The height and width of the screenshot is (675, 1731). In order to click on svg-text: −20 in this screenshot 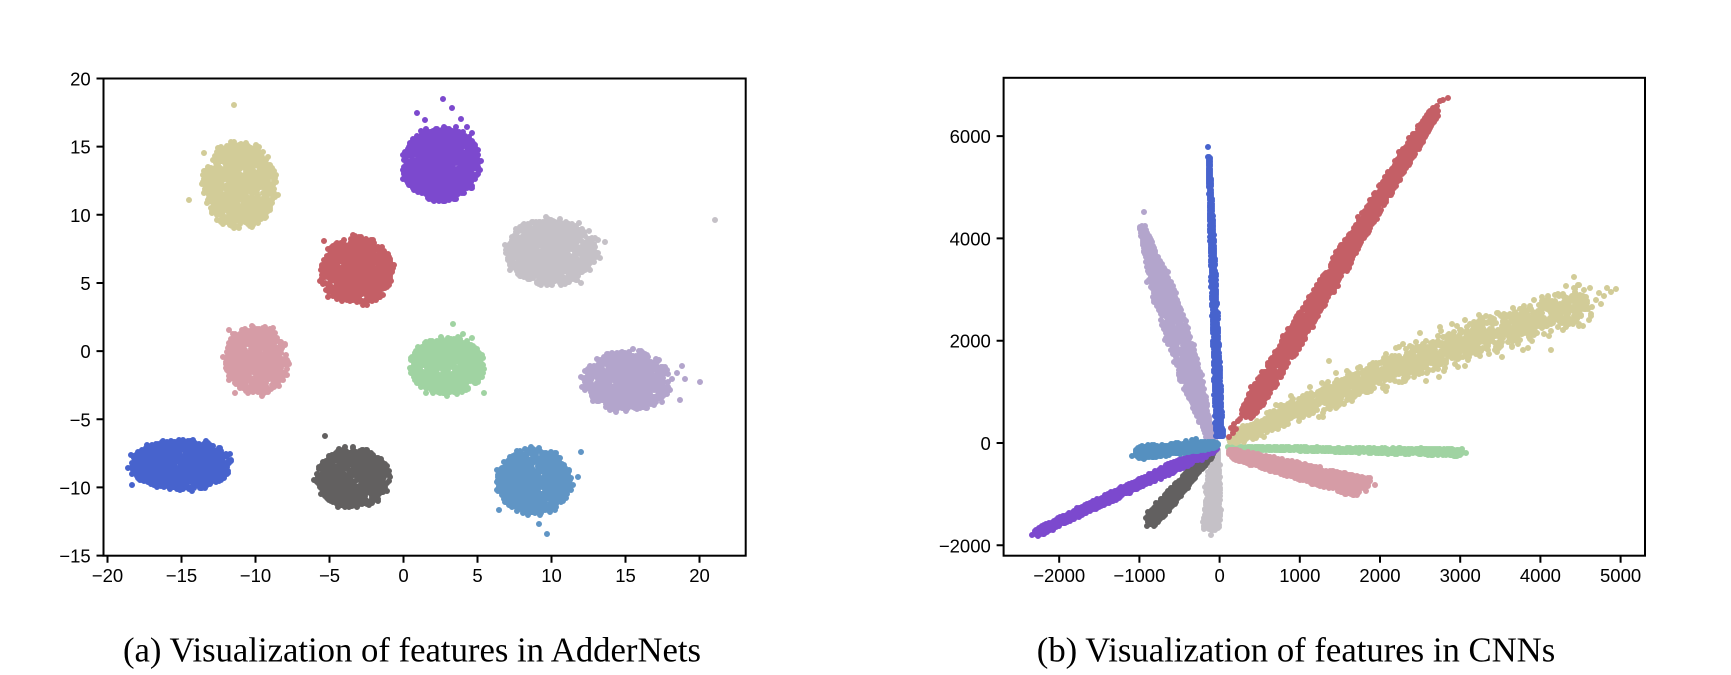, I will do `click(107, 575)`.